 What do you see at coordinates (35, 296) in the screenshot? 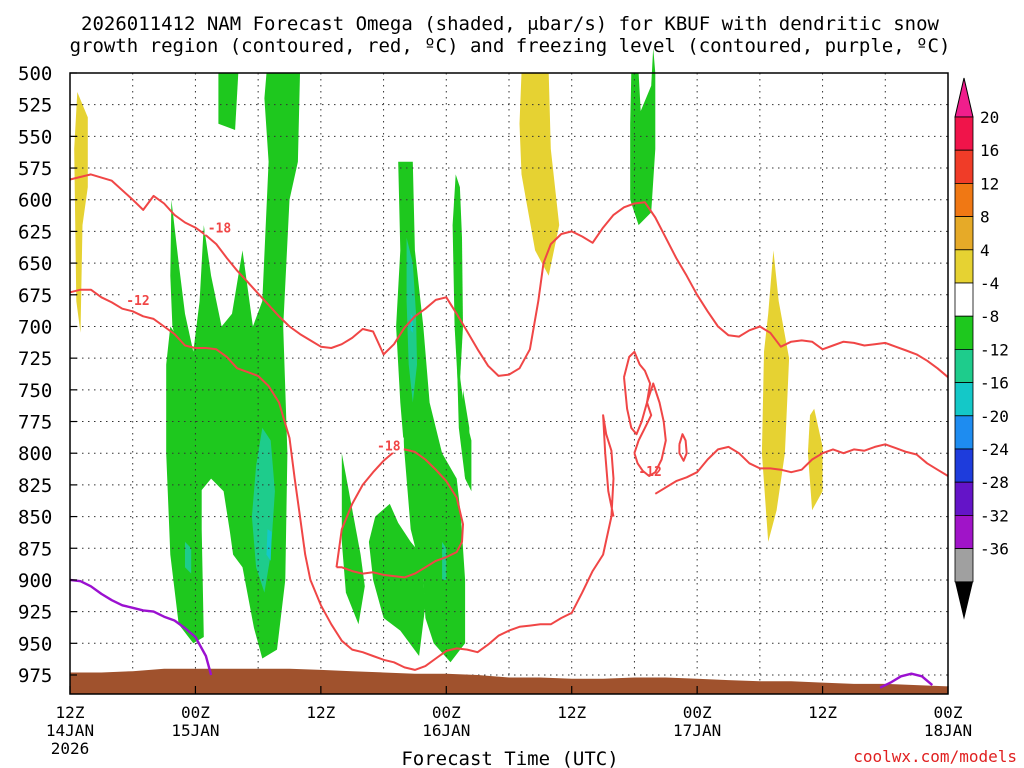
I see `y-tick-label-675: 675` at bounding box center [35, 296].